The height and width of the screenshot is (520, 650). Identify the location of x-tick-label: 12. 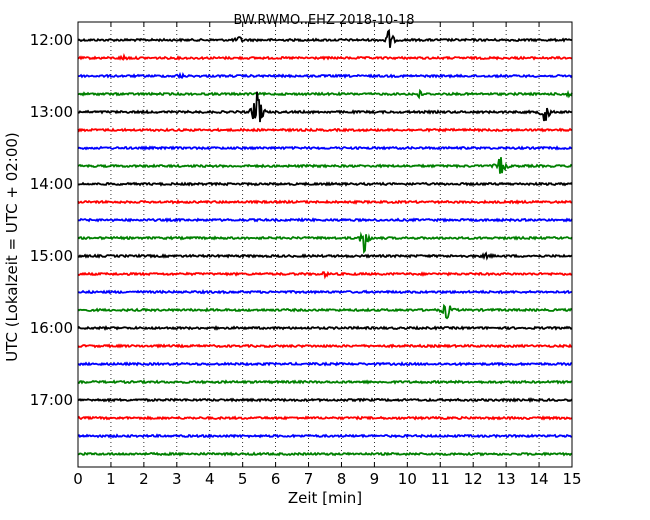
(473, 479).